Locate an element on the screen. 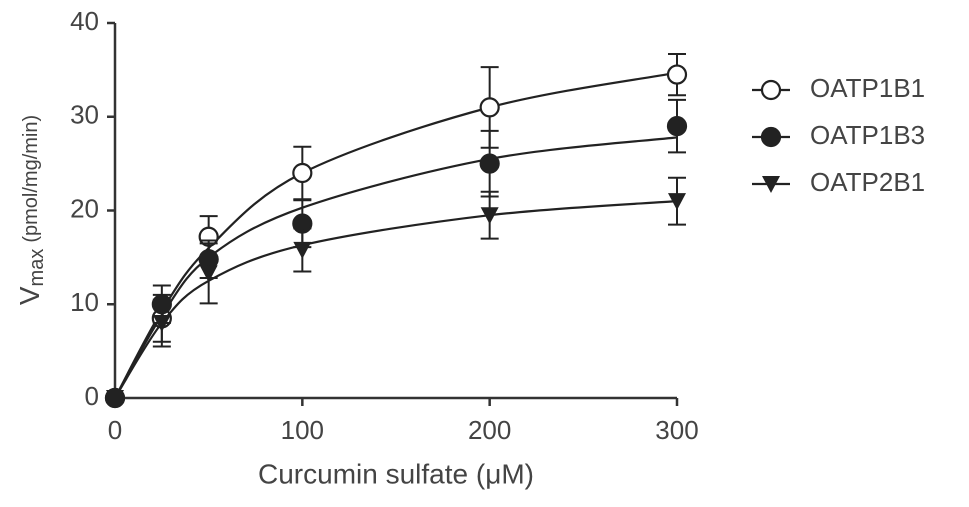  legend-label: OATP1B3 is located at coordinates (867, 135).